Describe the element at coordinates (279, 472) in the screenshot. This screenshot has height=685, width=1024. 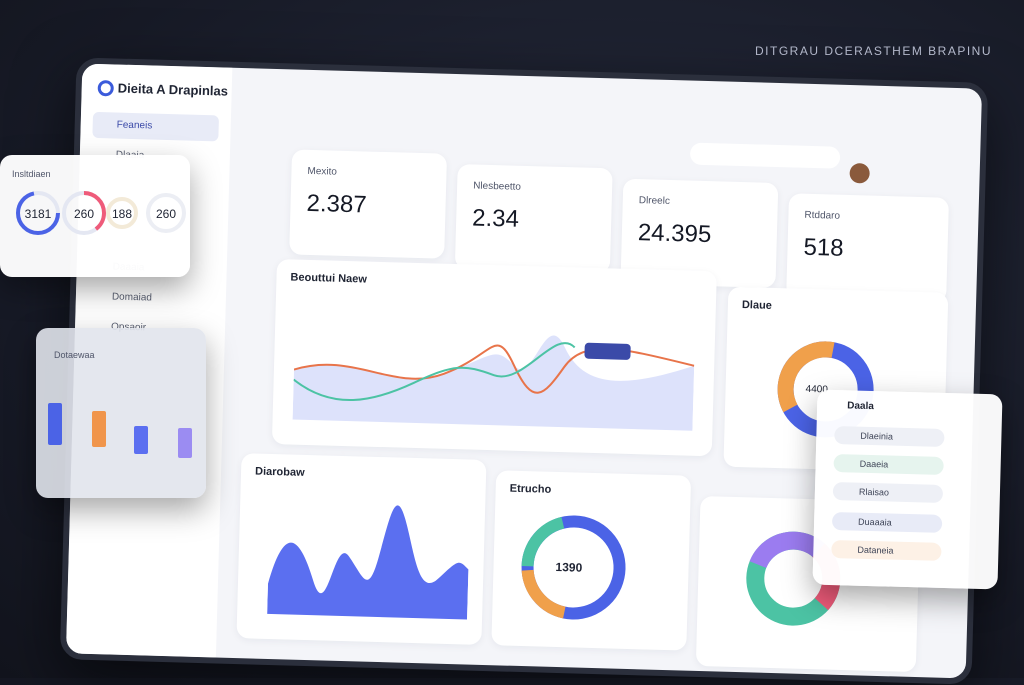
I see `panel-title: Diarobaw` at that location.